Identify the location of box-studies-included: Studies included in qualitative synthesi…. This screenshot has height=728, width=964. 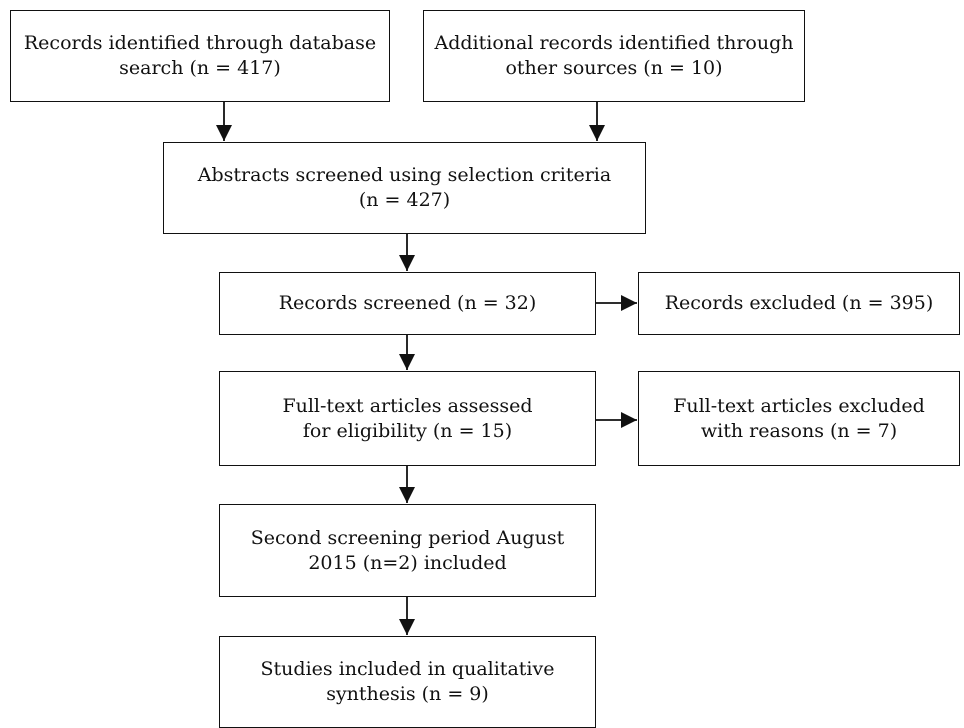
(407, 682).